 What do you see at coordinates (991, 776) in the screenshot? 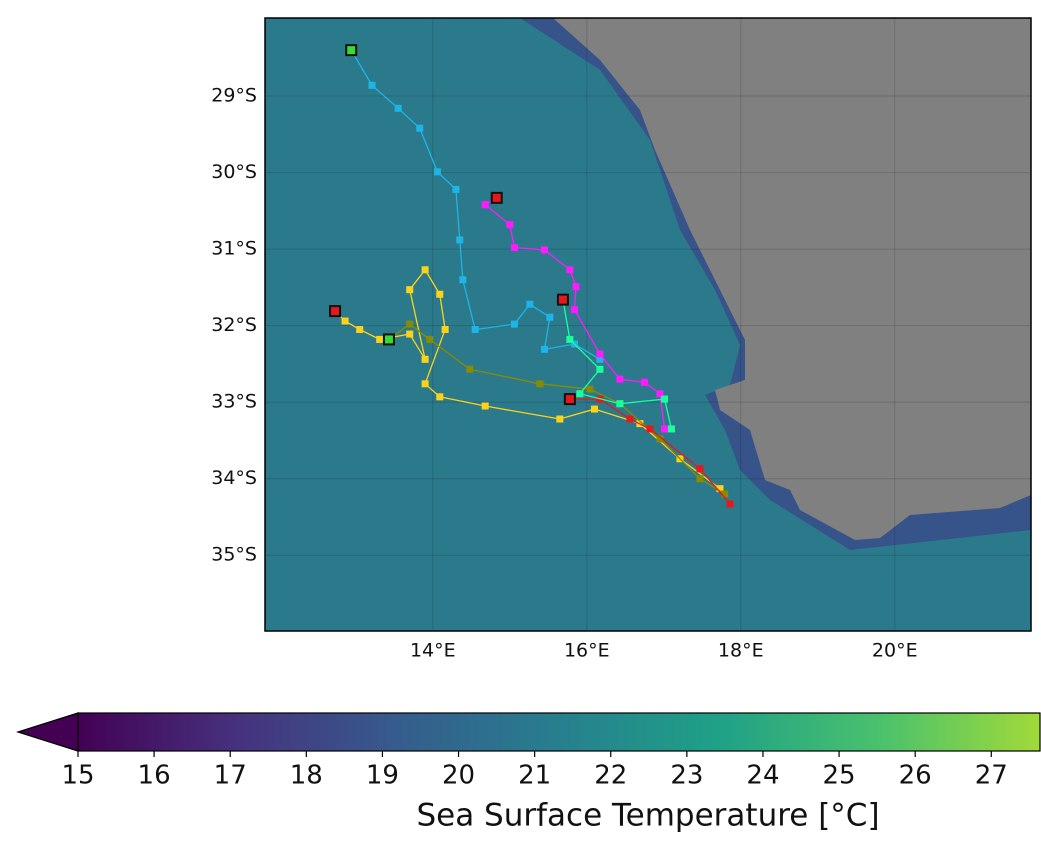
I see `colorbar-tick-label: 27` at bounding box center [991, 776].